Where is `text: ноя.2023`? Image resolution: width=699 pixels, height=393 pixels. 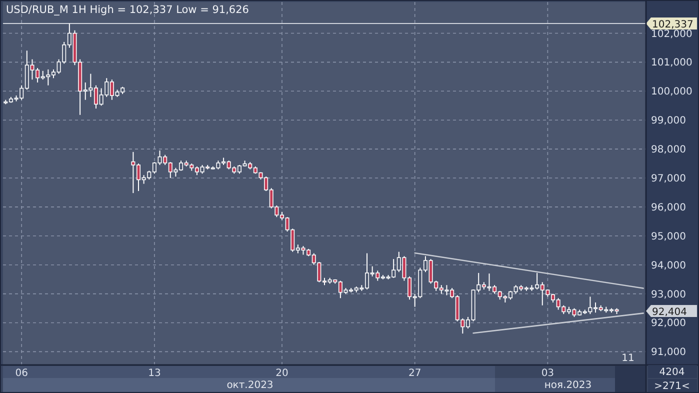
text: ноя.2023 is located at coordinates (568, 385).